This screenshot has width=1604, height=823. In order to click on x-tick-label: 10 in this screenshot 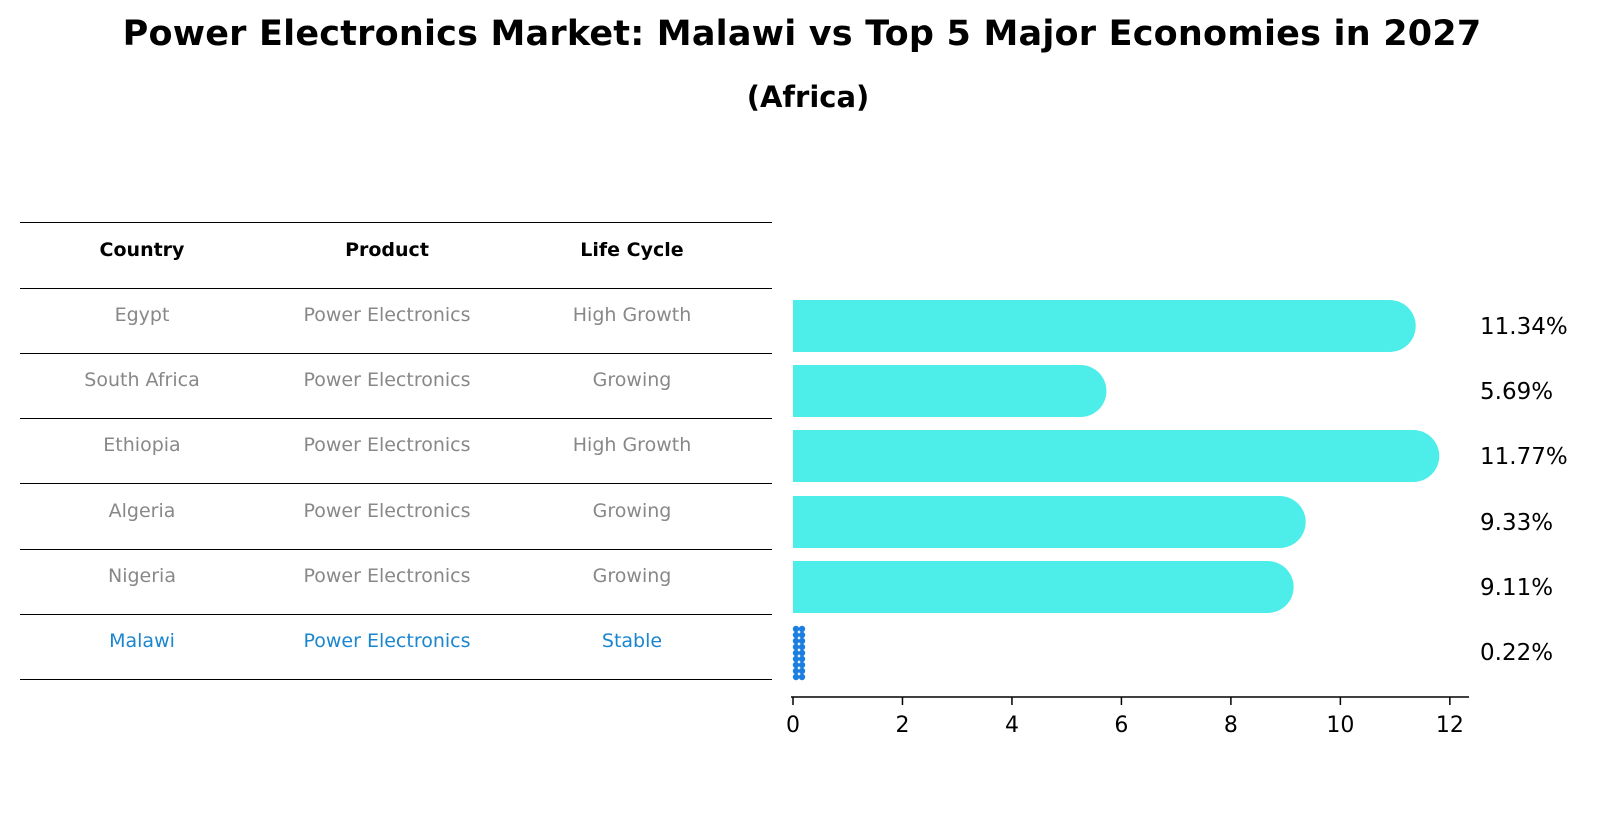, I will do `click(1340, 725)`.